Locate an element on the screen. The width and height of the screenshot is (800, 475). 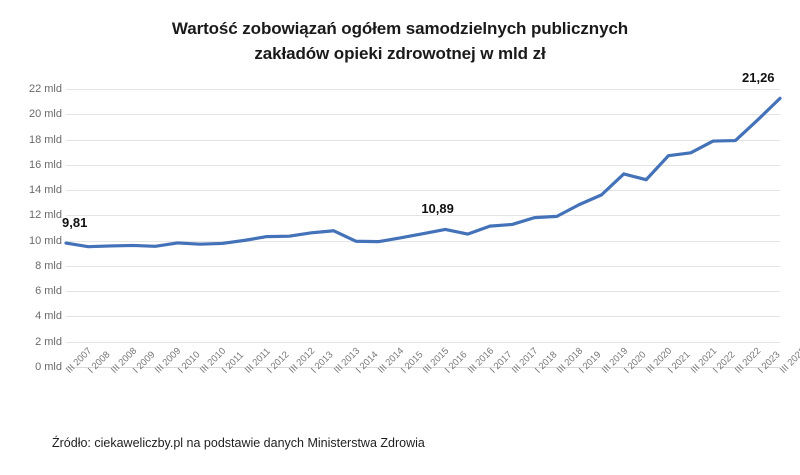
y-axis-tick-label: 22 mld is located at coordinates (45, 89).